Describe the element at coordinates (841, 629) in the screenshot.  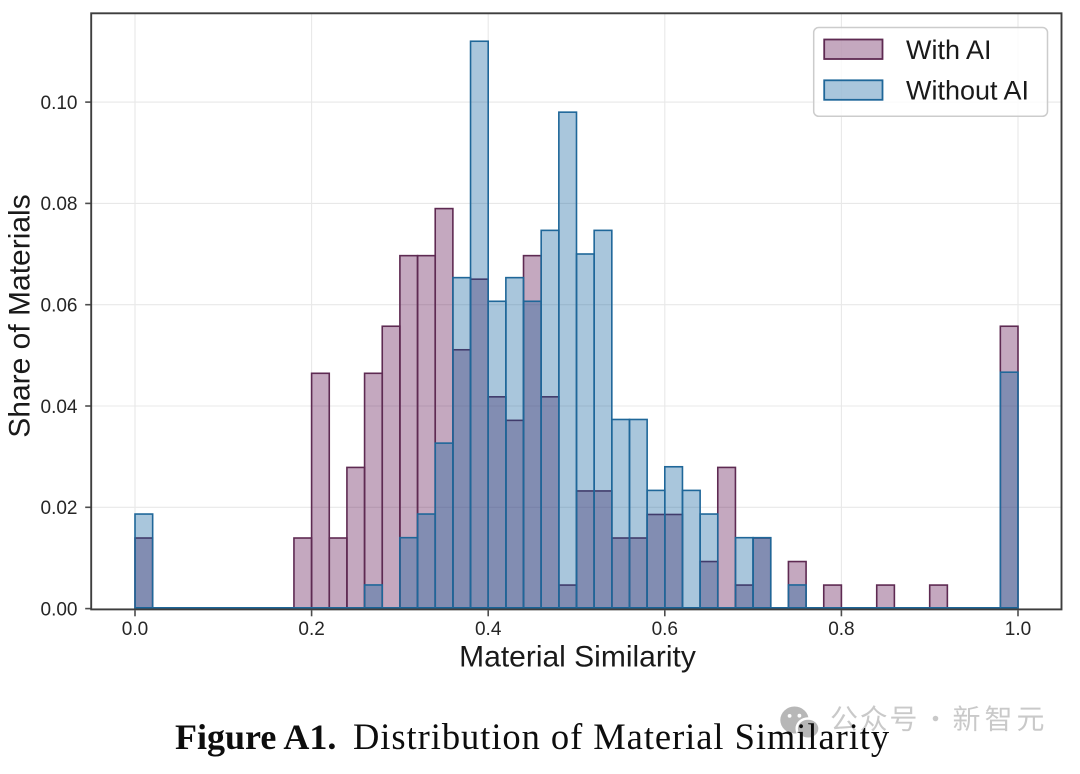
I see `svg-text: 0.8` at that location.